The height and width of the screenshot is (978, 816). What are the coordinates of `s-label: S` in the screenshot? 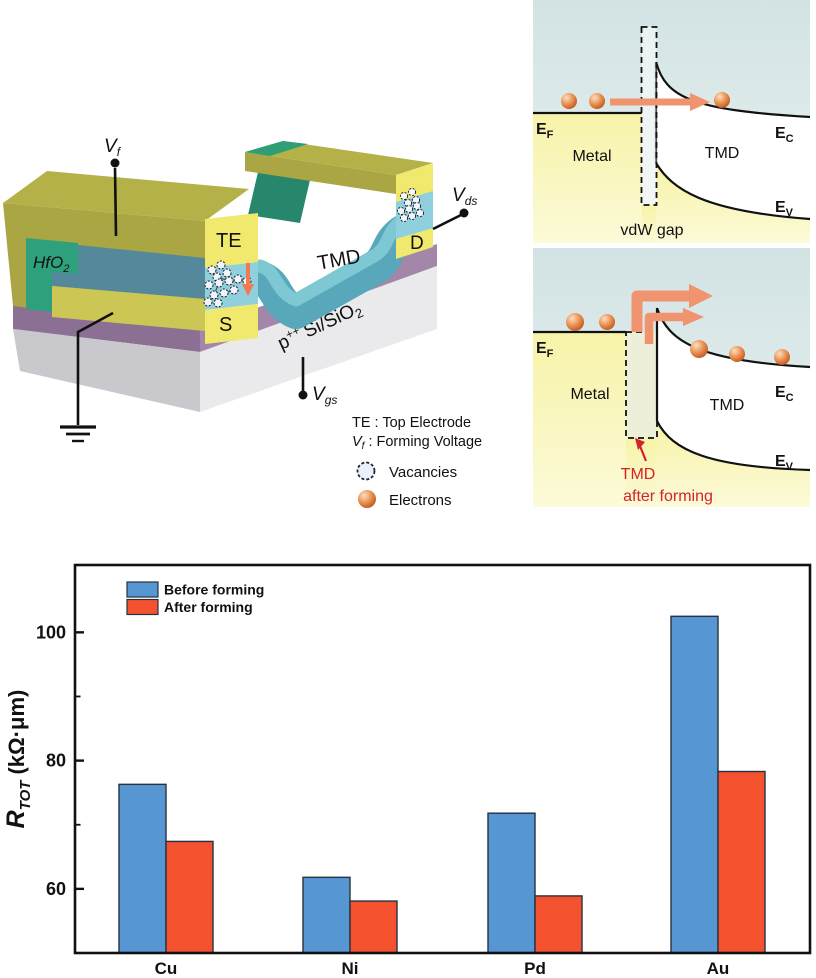 It's located at (225, 325).